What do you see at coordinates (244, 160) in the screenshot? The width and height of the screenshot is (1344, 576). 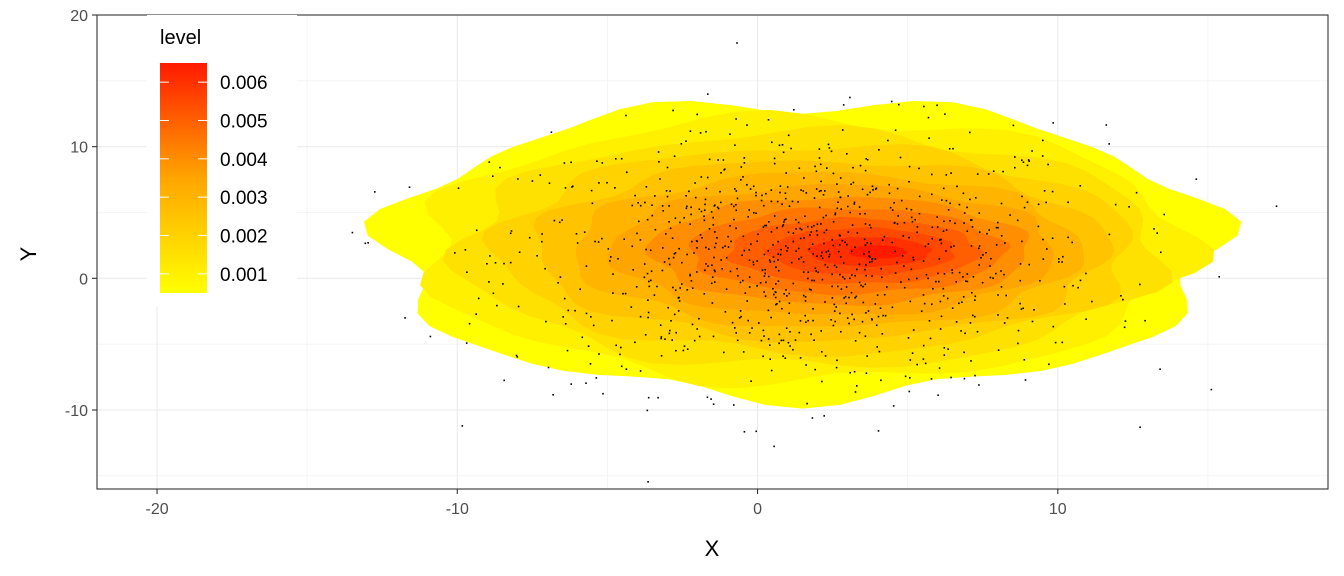 I see `legend-label: 0.004` at bounding box center [244, 160].